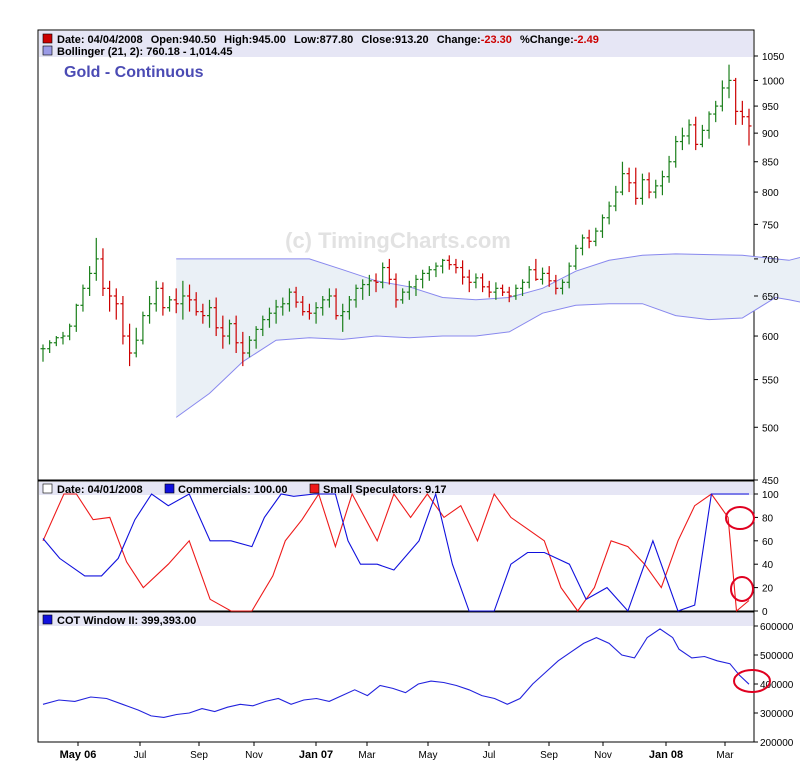 The height and width of the screenshot is (778, 800). I want to click on bollinger-legend-square, so click(47, 50).